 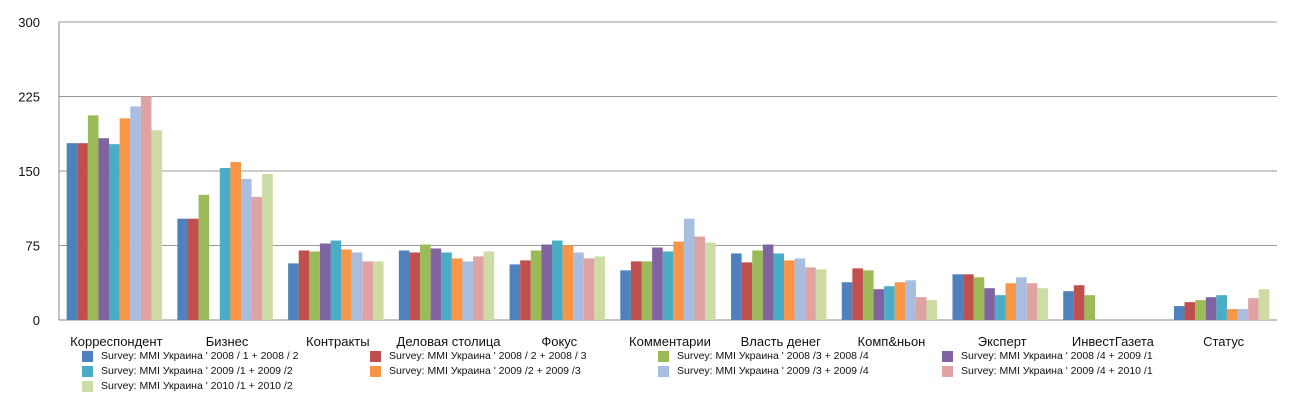 I want to click on x-tick-label: Фокус, so click(x=559, y=341).